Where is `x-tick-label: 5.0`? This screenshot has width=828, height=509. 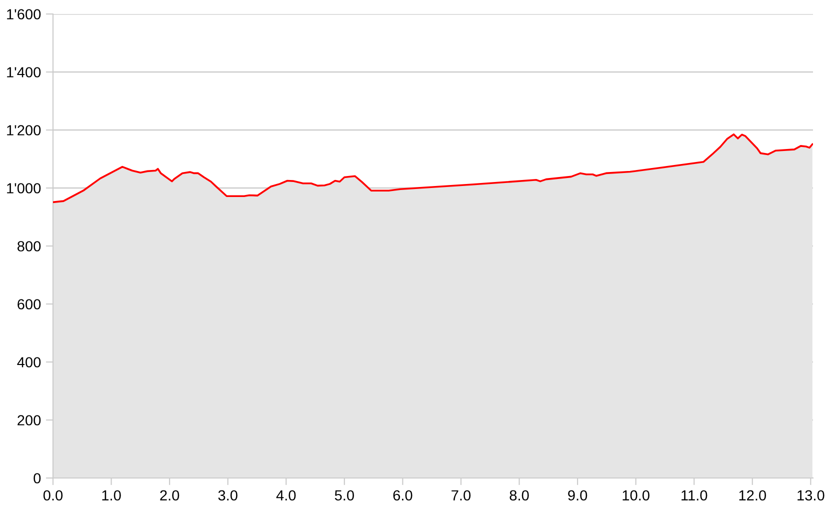 x-tick-label: 5.0 is located at coordinates (344, 495).